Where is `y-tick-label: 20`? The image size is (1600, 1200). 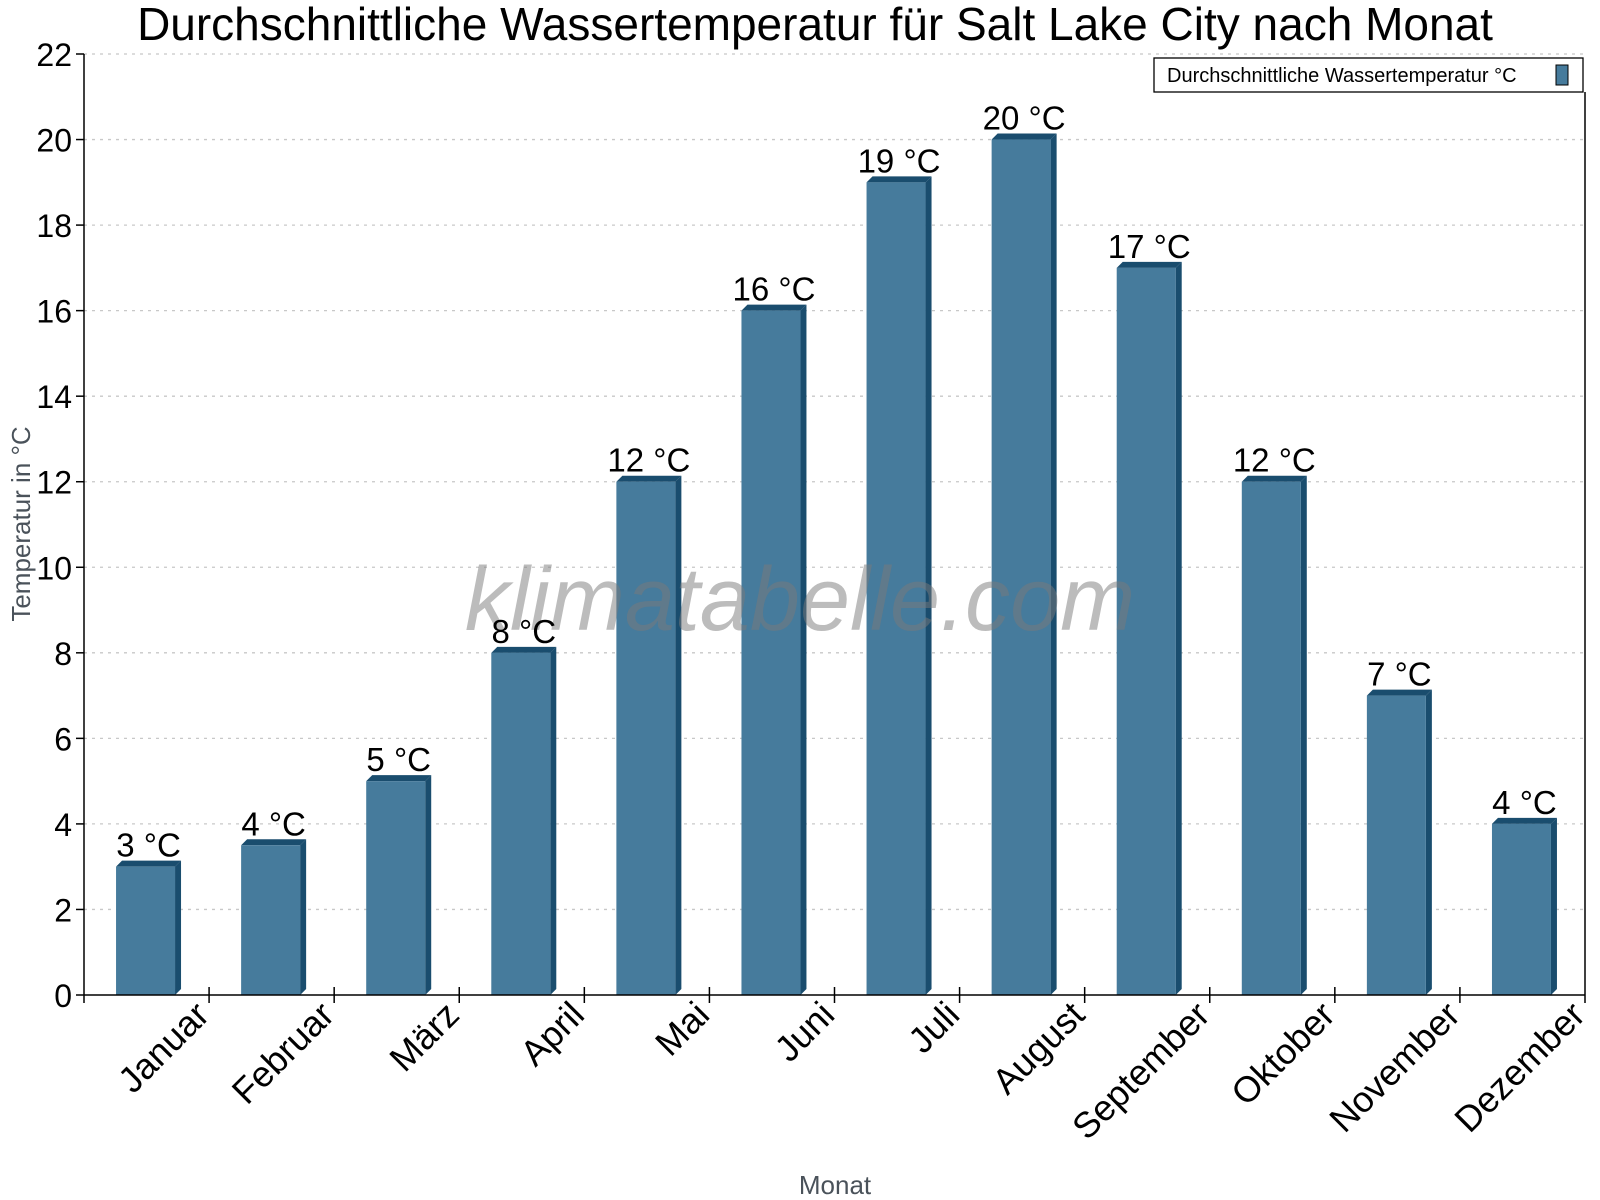
y-tick-label: 20 is located at coordinates (54, 141).